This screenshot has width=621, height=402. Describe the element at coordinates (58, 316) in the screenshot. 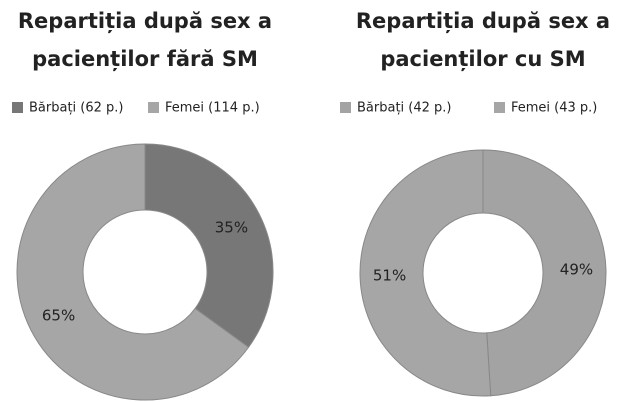

I see `data-label: 65%` at that location.